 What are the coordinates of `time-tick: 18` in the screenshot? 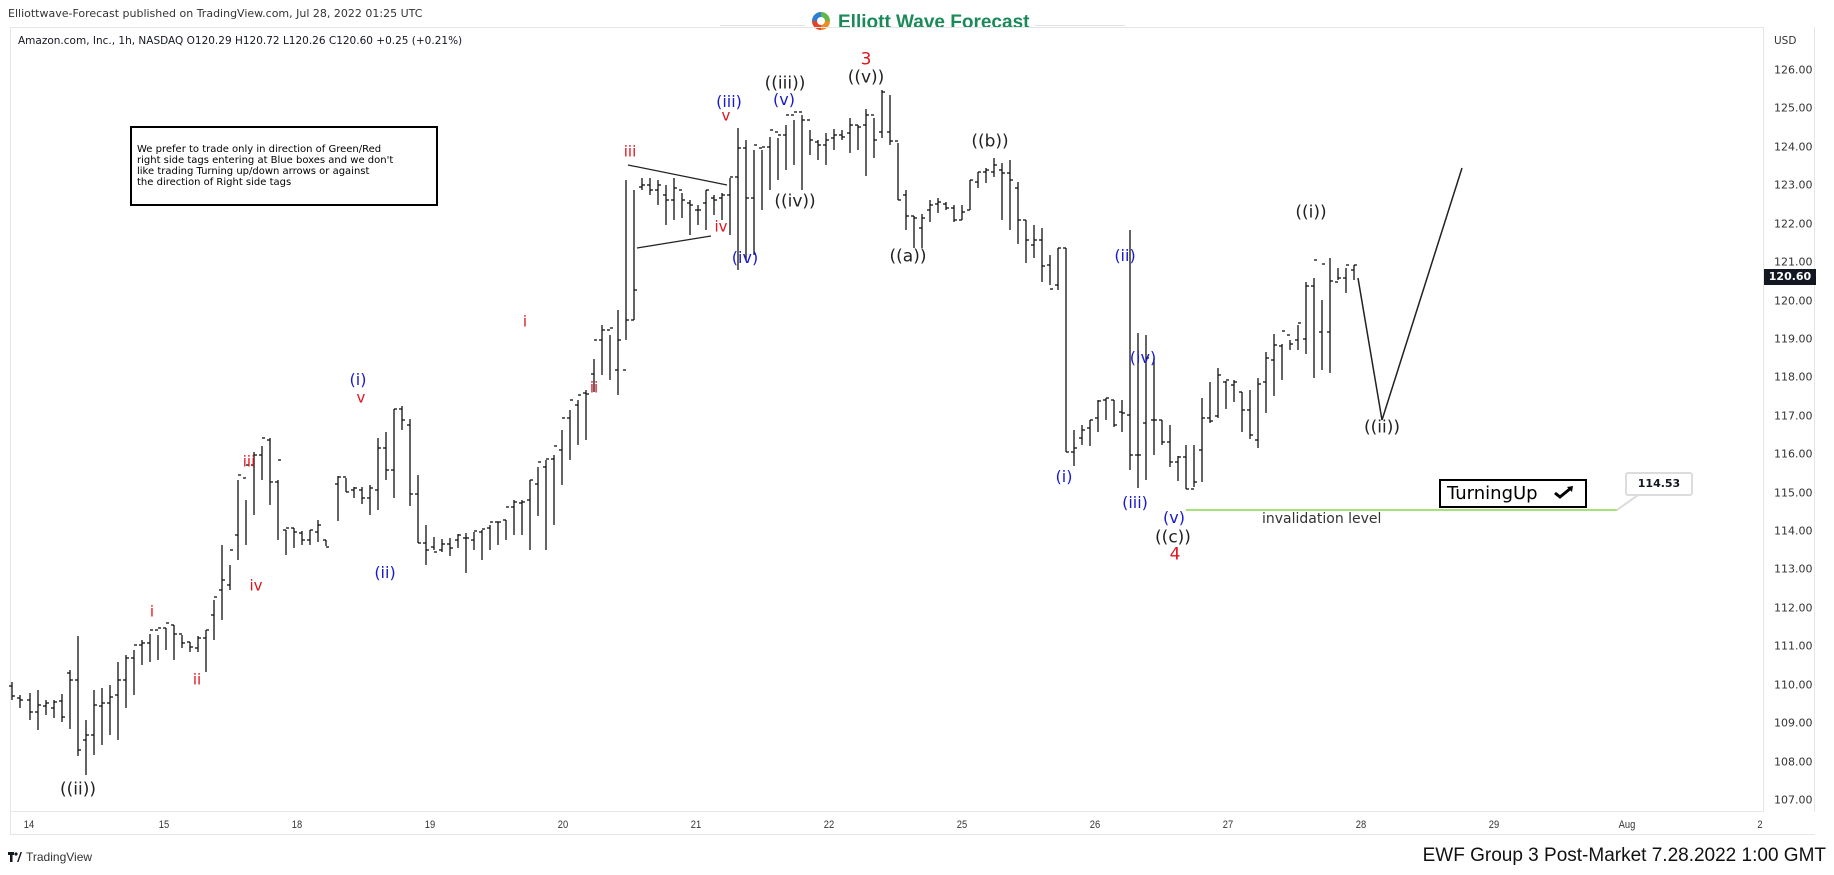 It's located at (297, 825).